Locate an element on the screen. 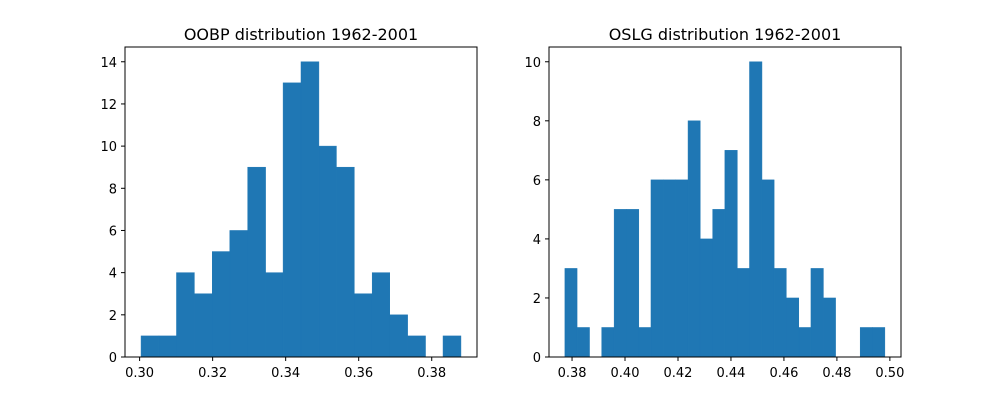  x-tick-label: 0.44 is located at coordinates (730, 373).